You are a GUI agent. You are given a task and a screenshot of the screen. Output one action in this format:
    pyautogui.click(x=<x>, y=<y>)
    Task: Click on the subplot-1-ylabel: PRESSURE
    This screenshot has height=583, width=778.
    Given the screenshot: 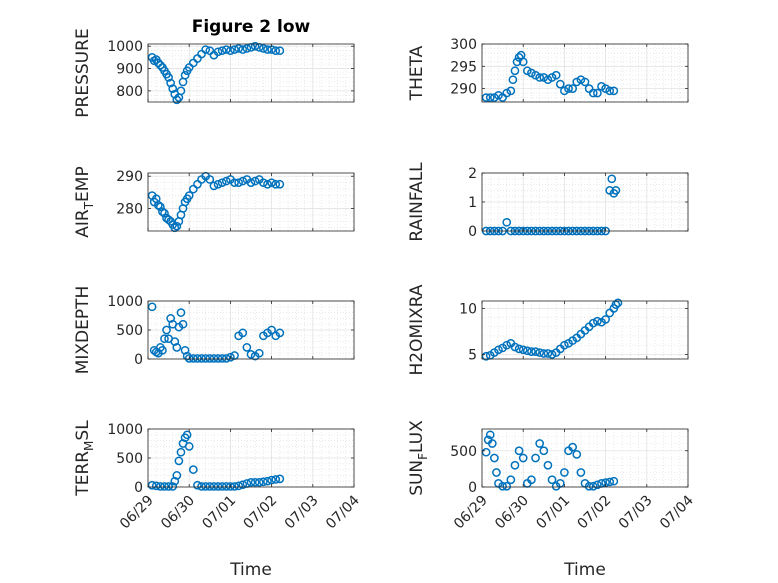 What is the action you would take?
    pyautogui.click(x=83, y=72)
    